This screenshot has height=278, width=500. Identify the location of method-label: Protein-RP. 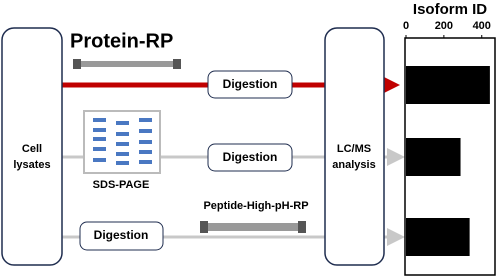
(121, 41).